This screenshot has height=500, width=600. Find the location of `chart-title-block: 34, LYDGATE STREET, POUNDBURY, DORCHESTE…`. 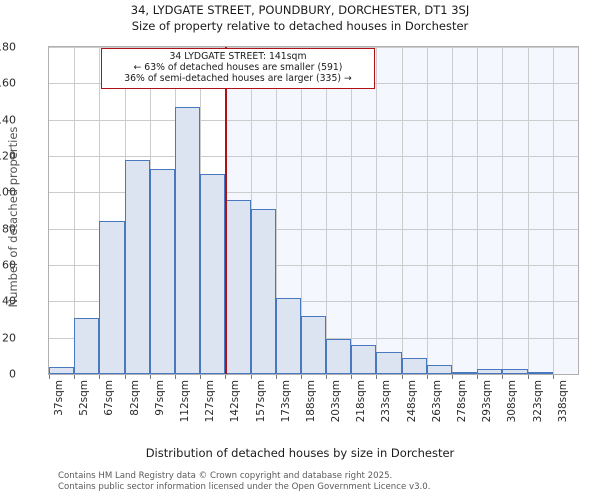

chart-title-block: 34, LYDGATE STREET, POUNDBURY, DORCHESTE… is located at coordinates (300, 18).